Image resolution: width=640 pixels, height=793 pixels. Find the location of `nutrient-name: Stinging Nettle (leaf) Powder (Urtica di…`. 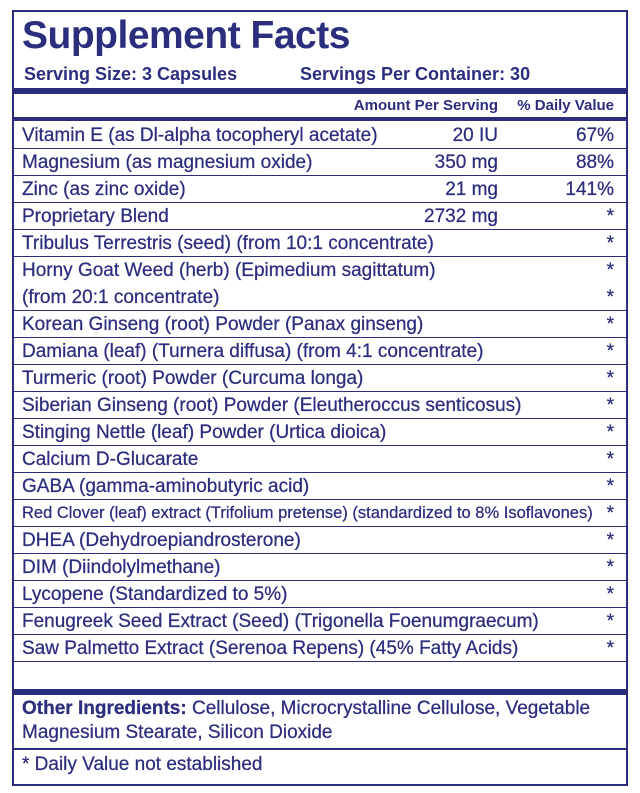

nutrient-name: Stinging Nettle (leaf) Powder (Urtica di… is located at coordinates (204, 432).